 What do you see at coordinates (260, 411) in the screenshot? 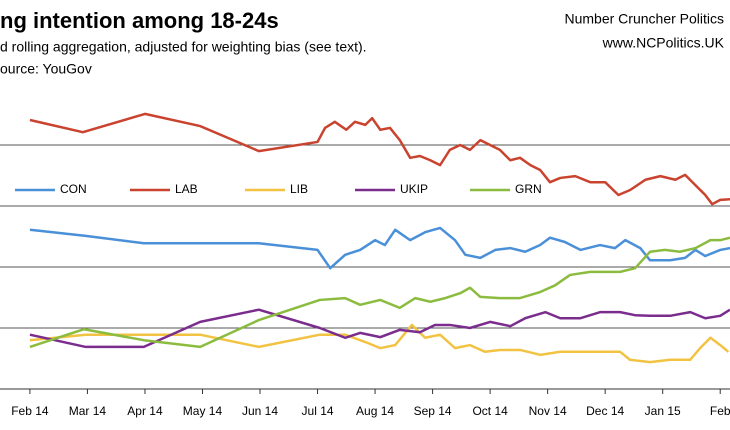
I see `x-tick-label: Jun 14` at bounding box center [260, 411].